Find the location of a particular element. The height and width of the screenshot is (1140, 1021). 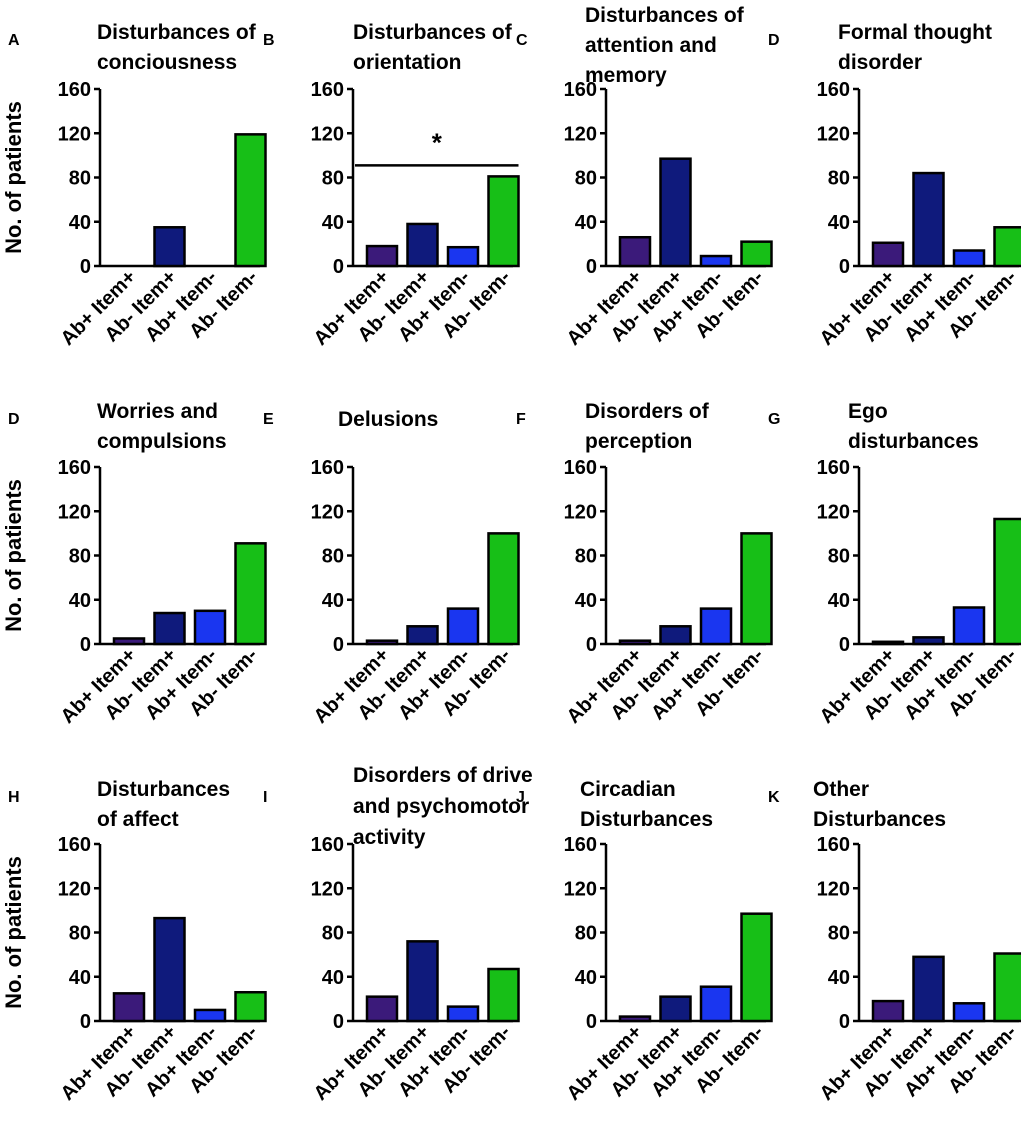

panel-title: disturbances is located at coordinates (913, 441).